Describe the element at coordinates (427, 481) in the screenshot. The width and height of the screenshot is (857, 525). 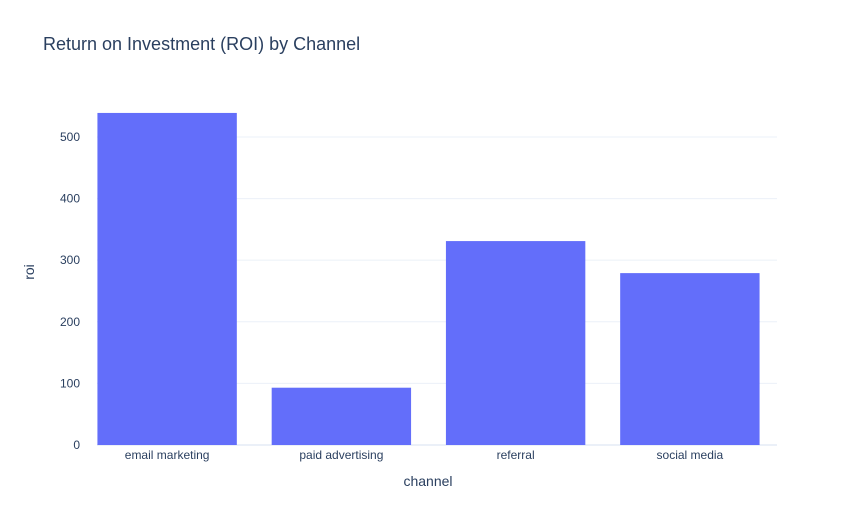
I see `x-axis-title: channel` at that location.